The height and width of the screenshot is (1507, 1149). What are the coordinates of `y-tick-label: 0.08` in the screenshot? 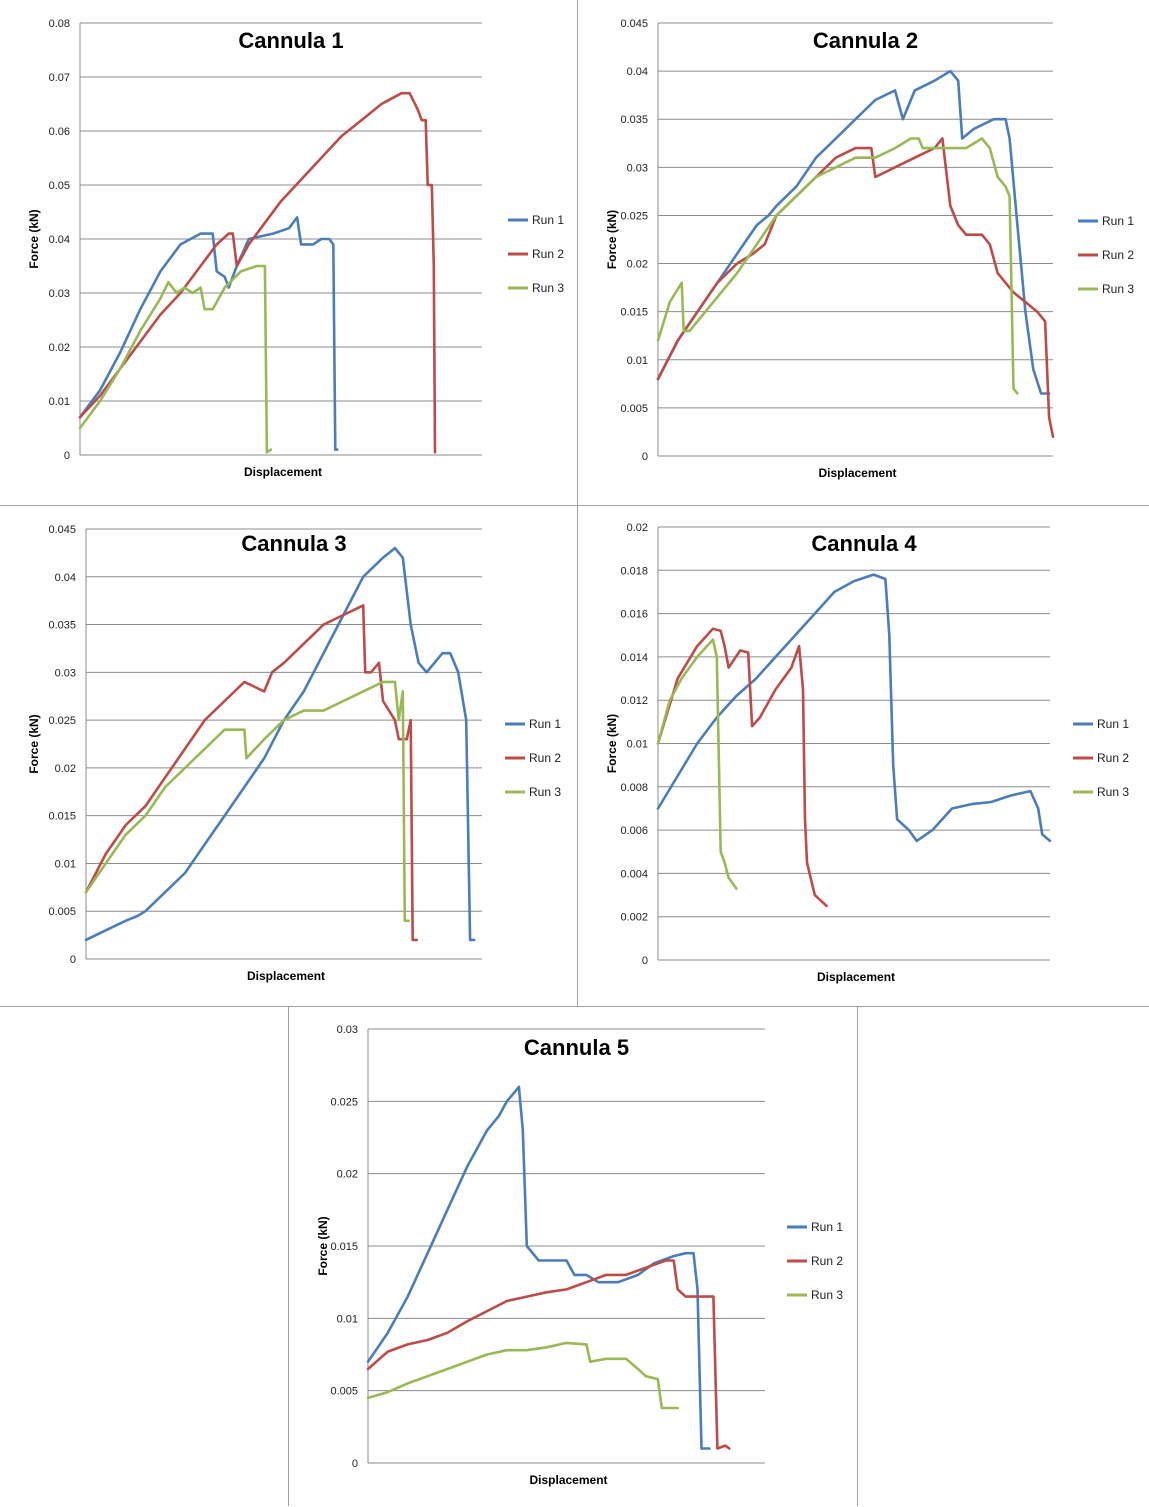 It's located at (59, 24).